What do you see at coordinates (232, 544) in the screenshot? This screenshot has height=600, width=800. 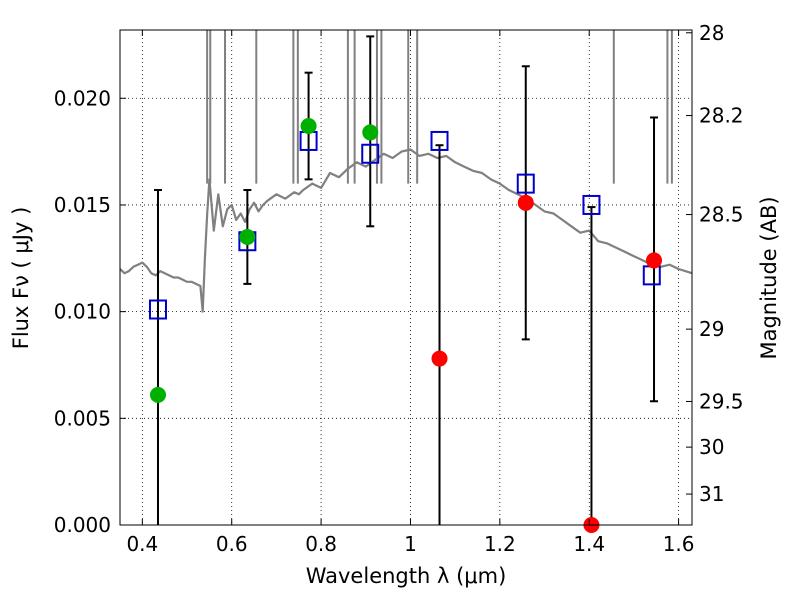 I see `x-tick-label: 0.6` at bounding box center [232, 544].